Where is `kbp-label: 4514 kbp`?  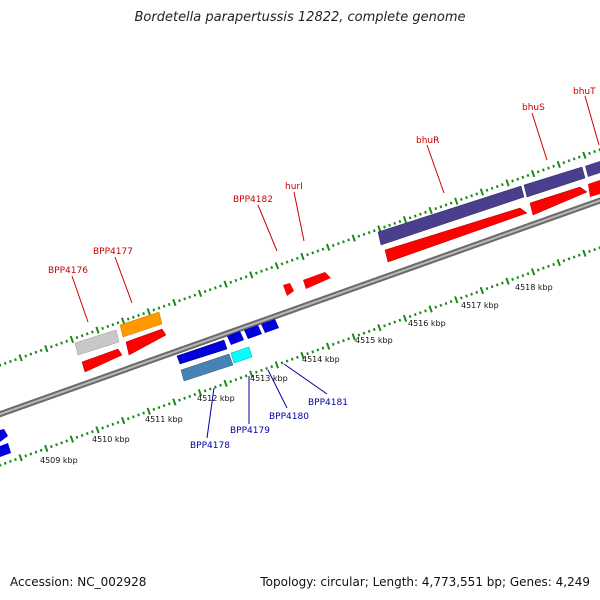 kbp-label: 4514 kbp is located at coordinates (321, 359).